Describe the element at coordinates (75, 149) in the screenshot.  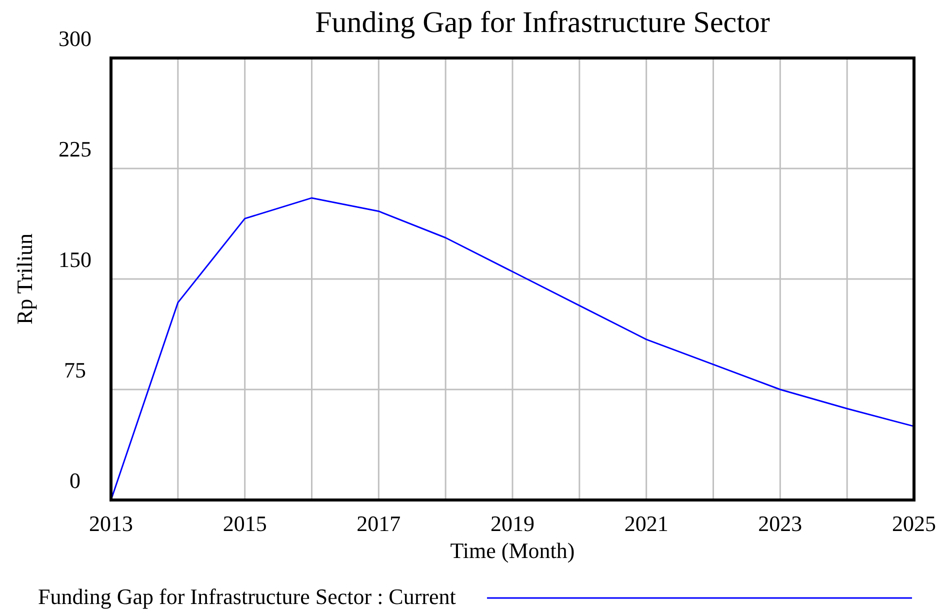
I see `y-tick-label: 225` at that location.